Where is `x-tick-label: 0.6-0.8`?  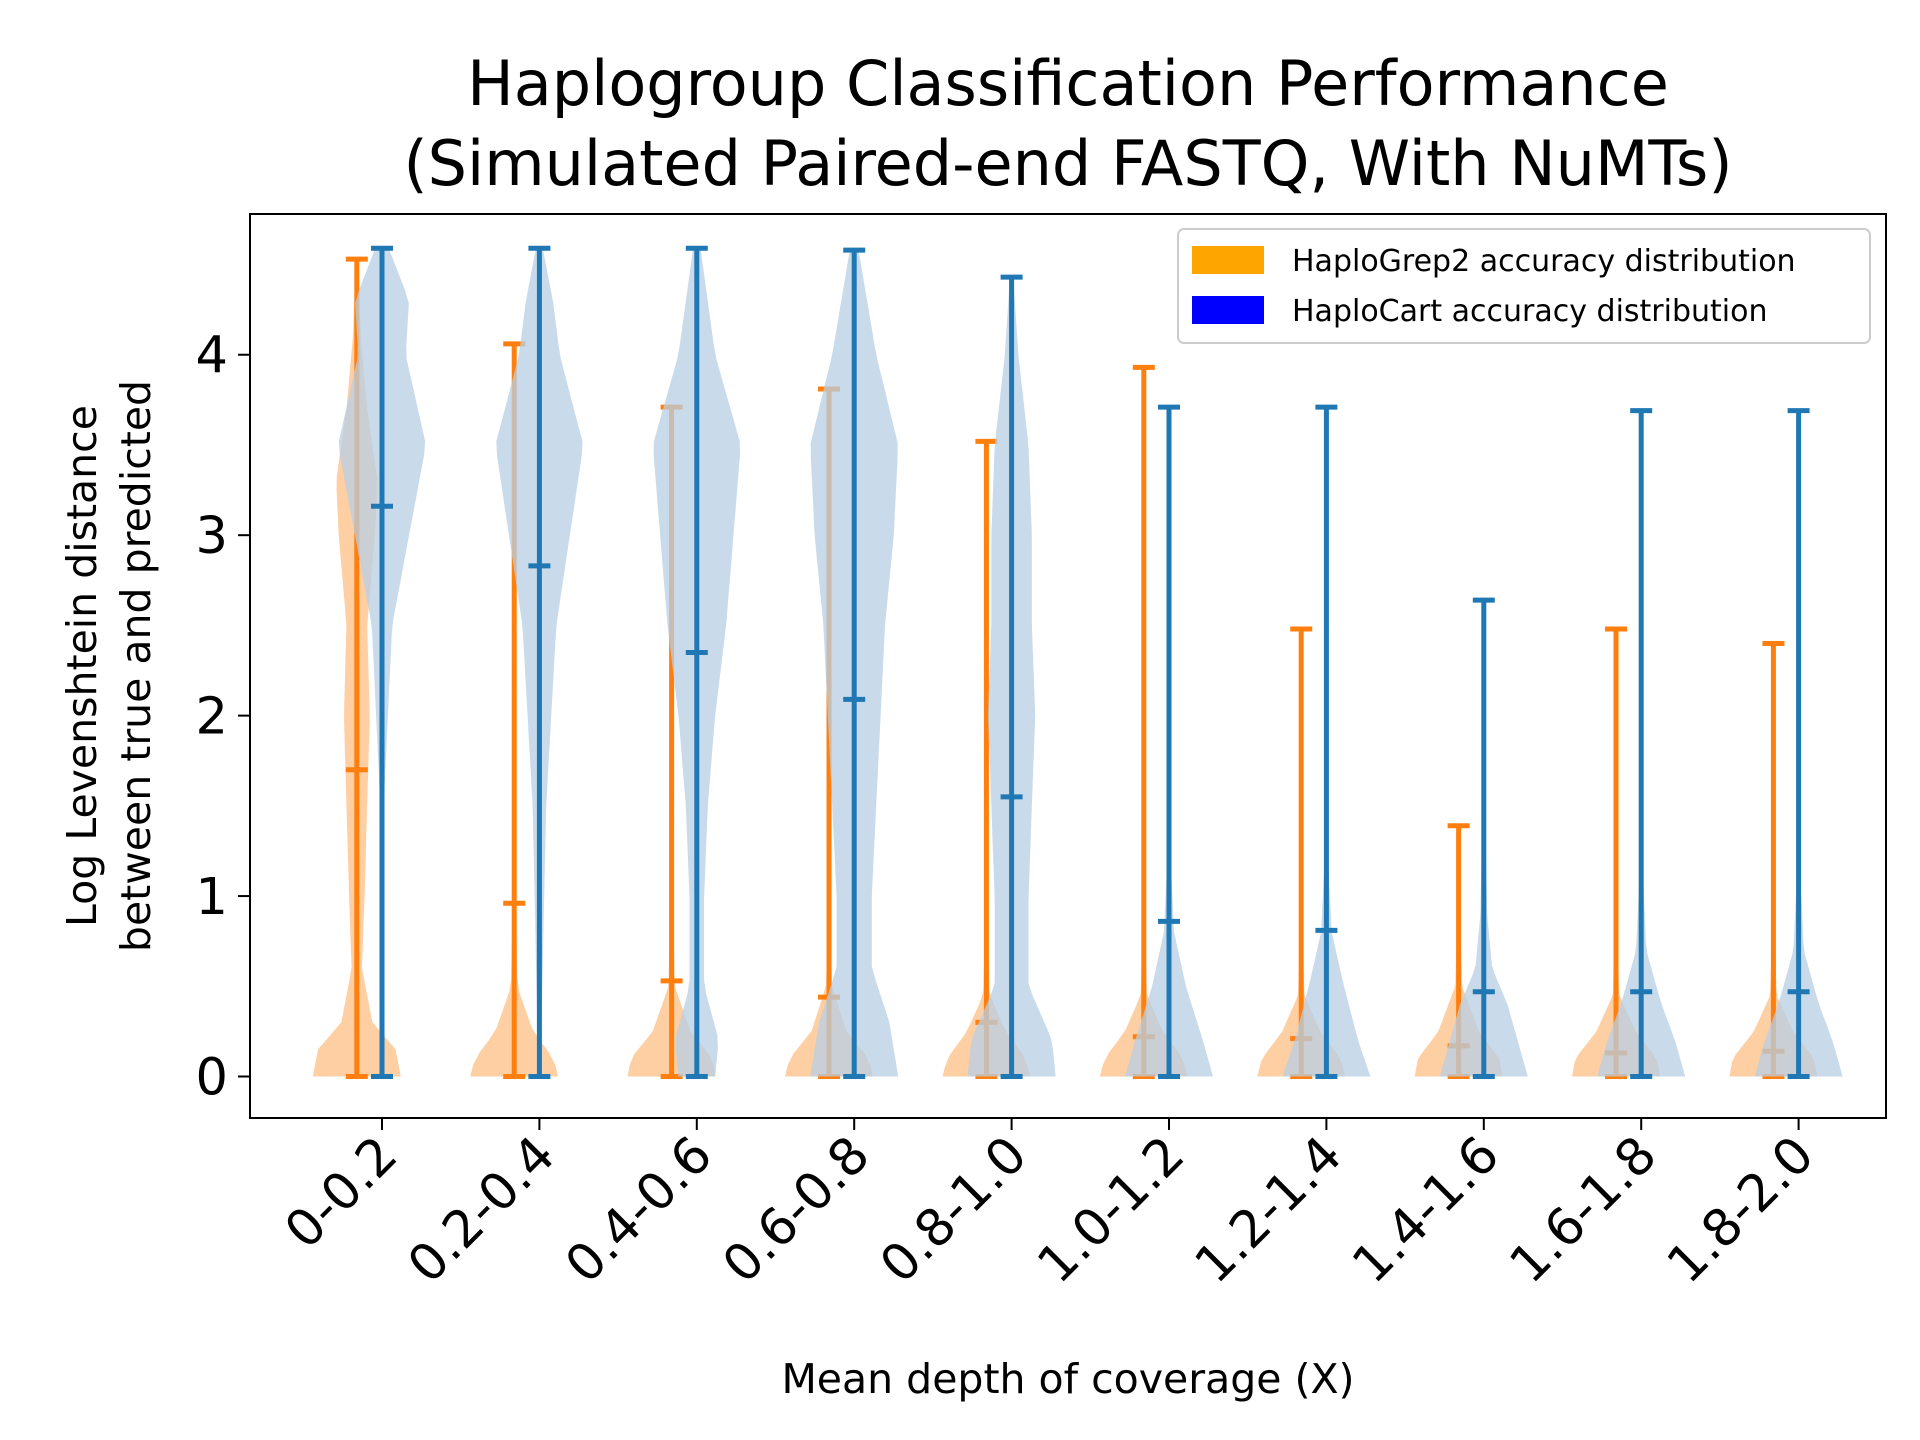
x-tick-label: 0.6-0.8 is located at coordinates (796, 1209).